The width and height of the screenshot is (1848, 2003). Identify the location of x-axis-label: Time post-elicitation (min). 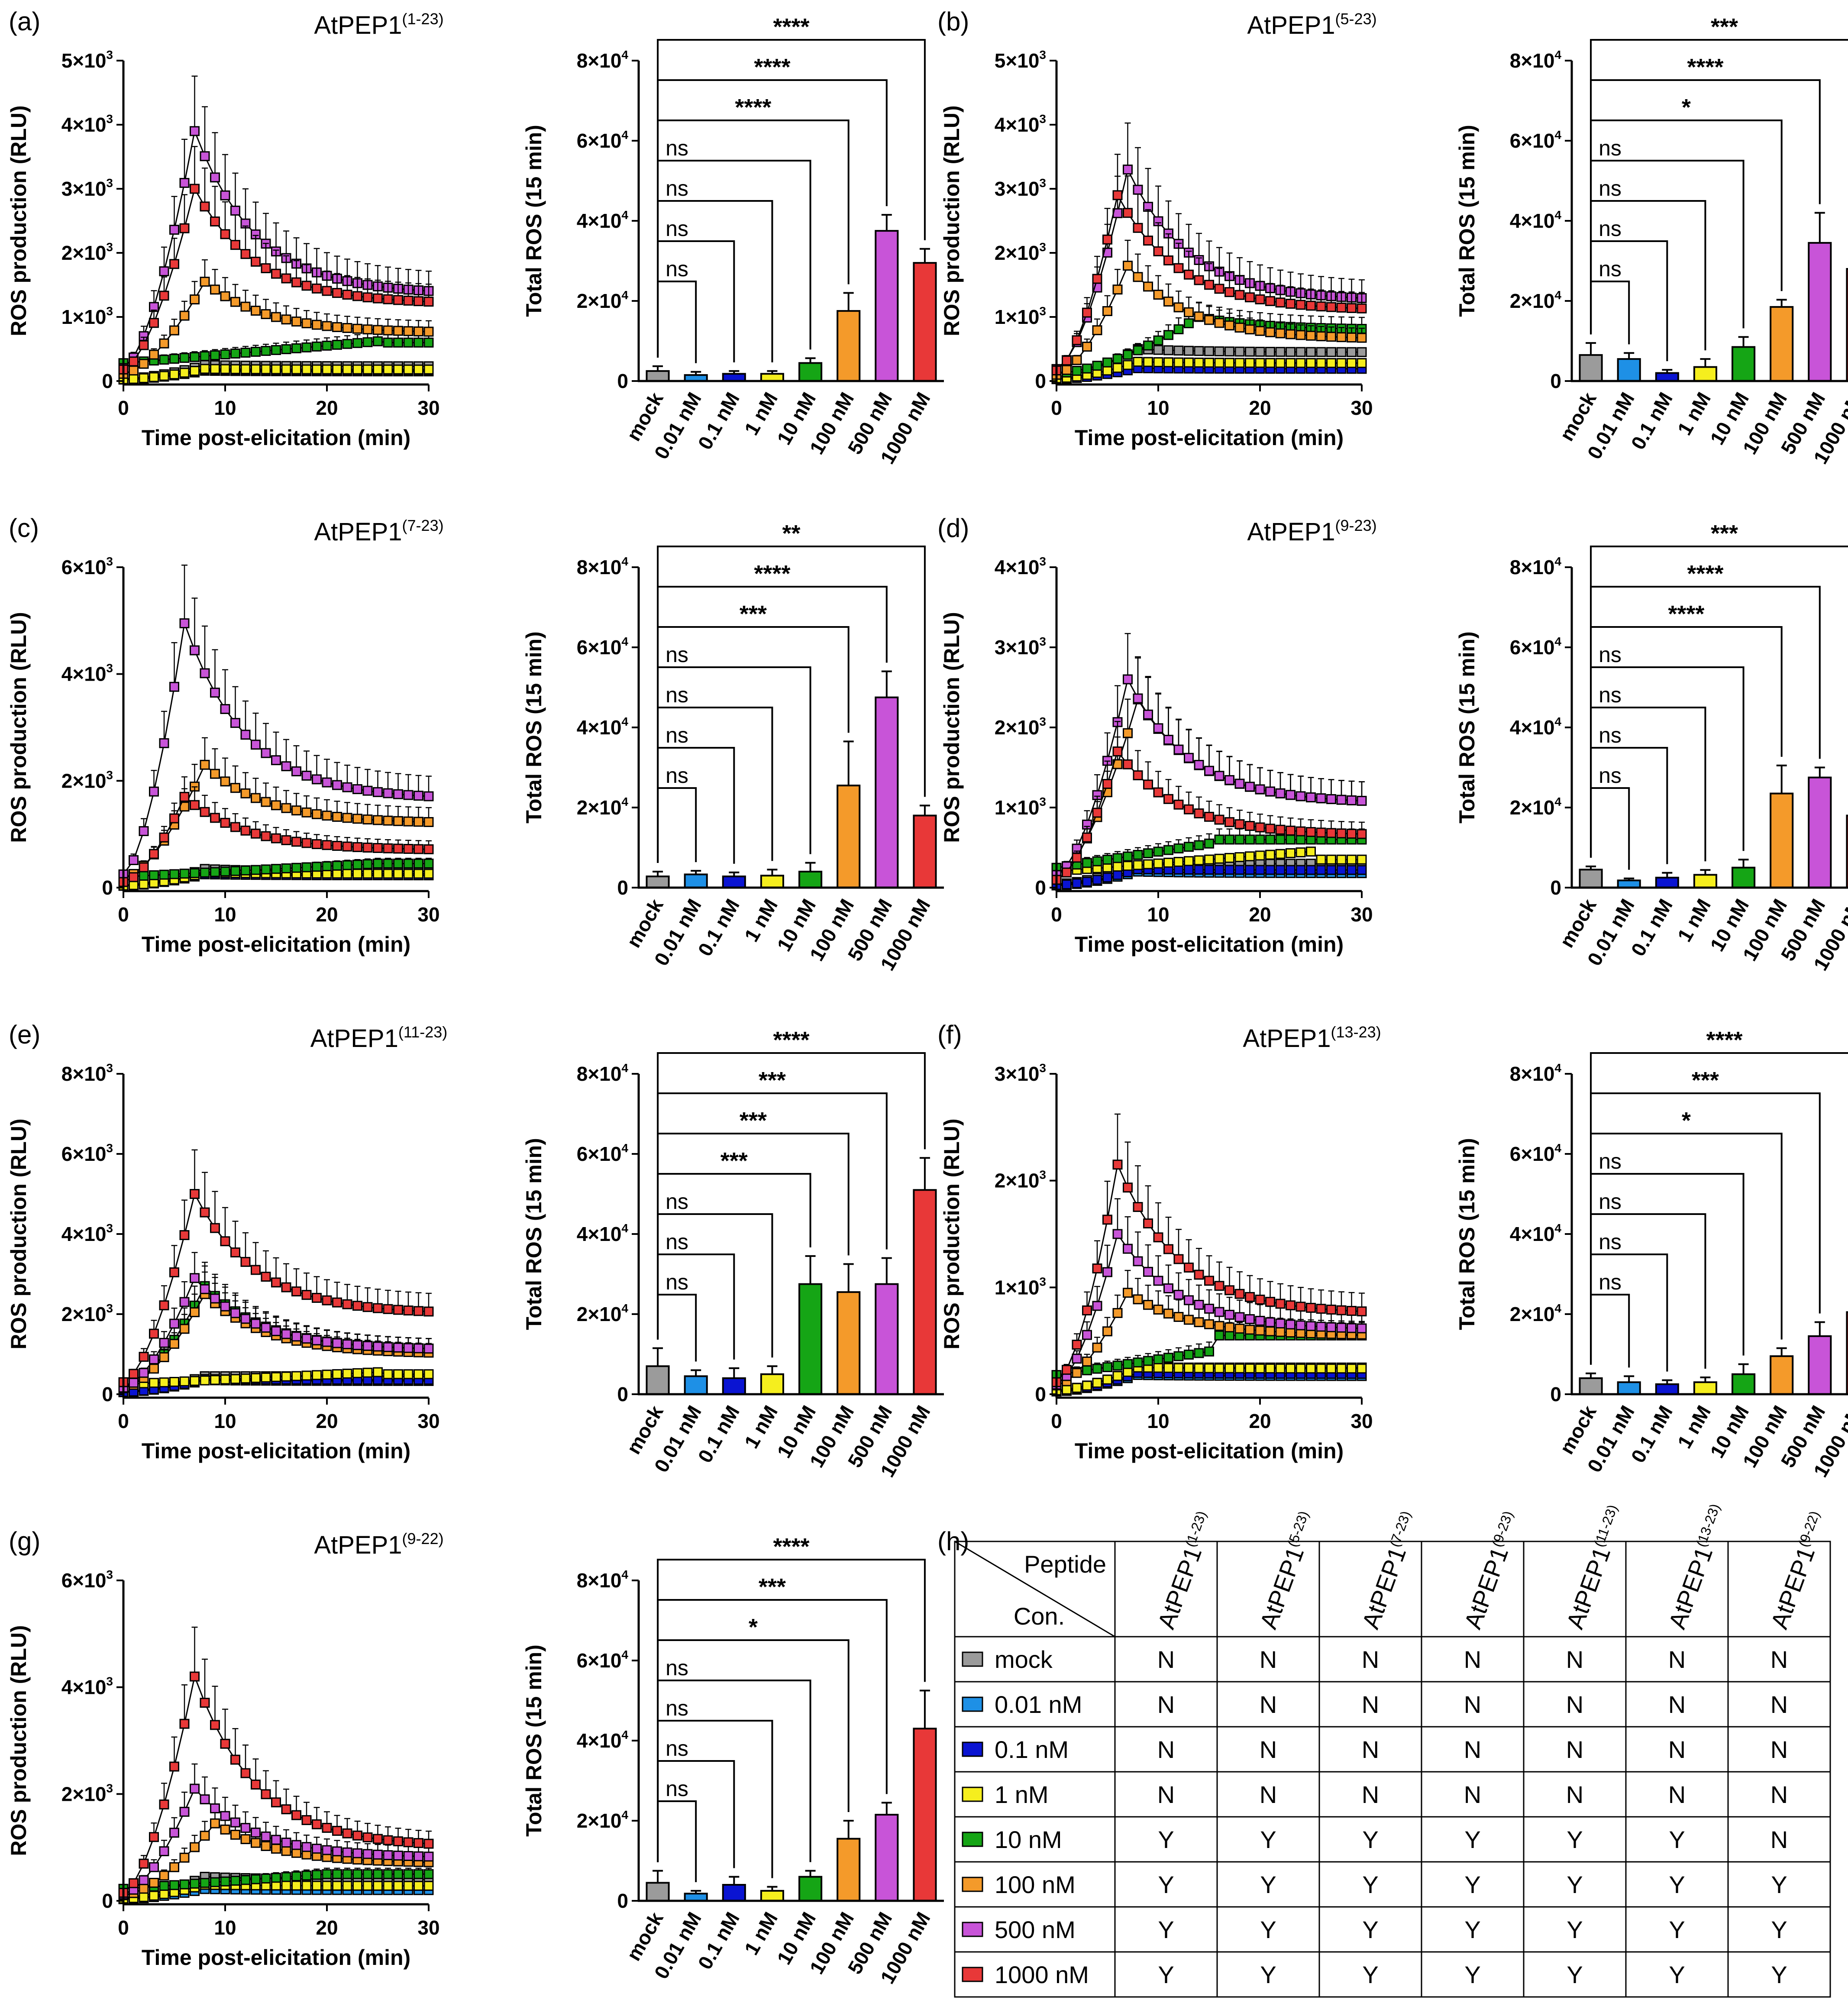
(1209, 1451).